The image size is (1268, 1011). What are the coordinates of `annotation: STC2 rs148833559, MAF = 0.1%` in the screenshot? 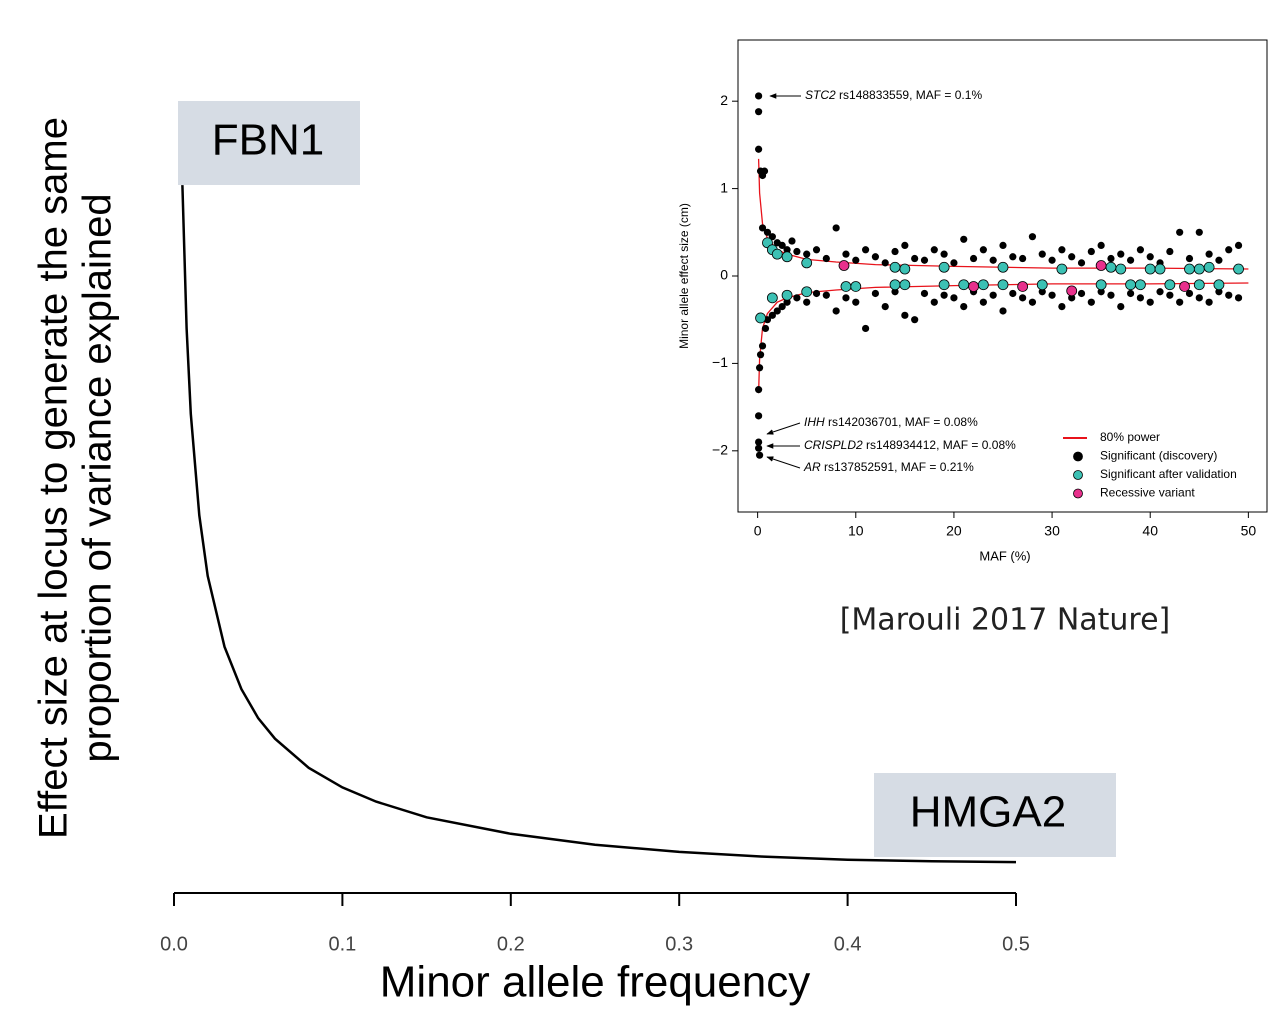 It's located at (893, 95).